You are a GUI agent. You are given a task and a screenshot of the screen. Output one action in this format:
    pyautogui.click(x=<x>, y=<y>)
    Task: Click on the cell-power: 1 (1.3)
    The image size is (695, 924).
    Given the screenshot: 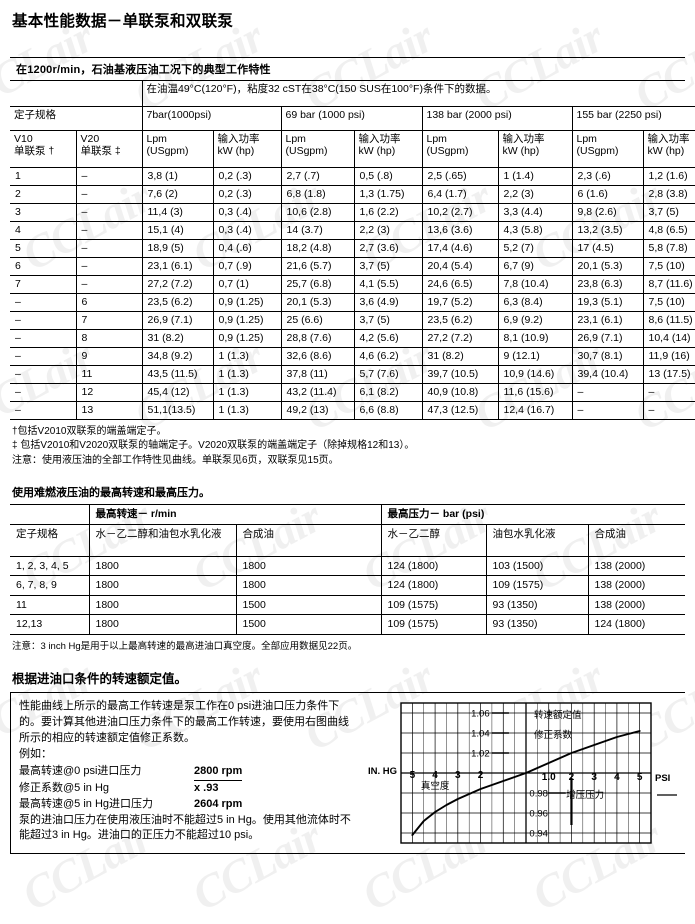 What is the action you would take?
    pyautogui.click(x=247, y=356)
    